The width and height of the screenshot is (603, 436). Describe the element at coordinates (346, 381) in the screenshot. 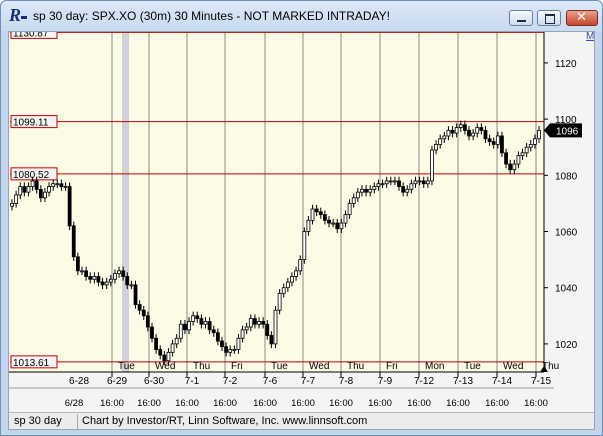

I see `day-date-label: 7-8` at that location.